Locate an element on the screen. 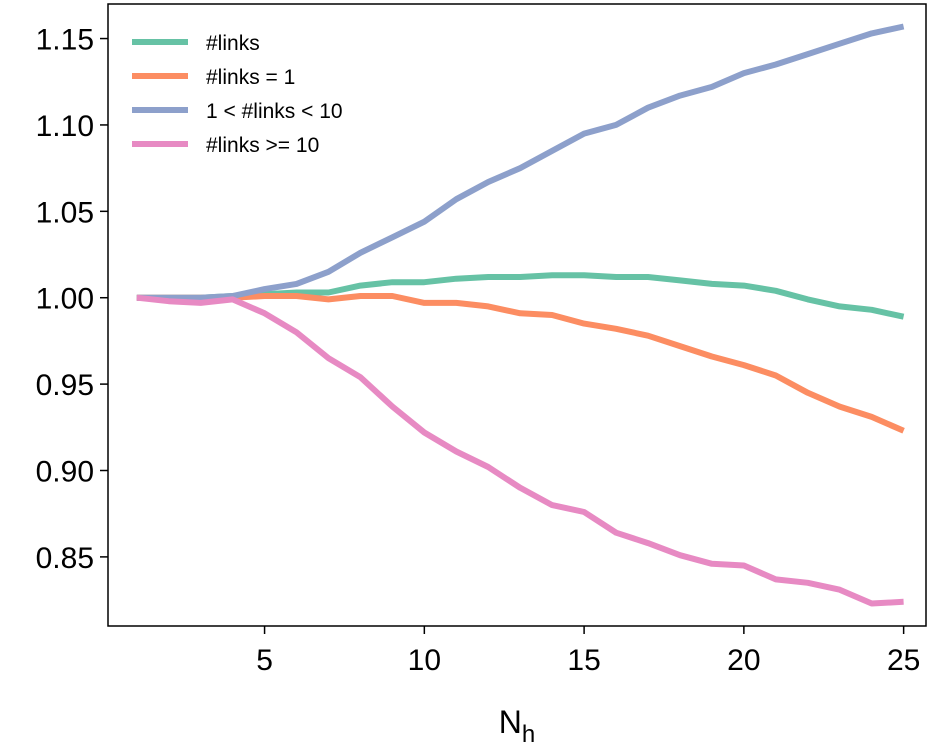 The height and width of the screenshot is (746, 930). x-axis-title: Nh is located at coordinates (517, 725).